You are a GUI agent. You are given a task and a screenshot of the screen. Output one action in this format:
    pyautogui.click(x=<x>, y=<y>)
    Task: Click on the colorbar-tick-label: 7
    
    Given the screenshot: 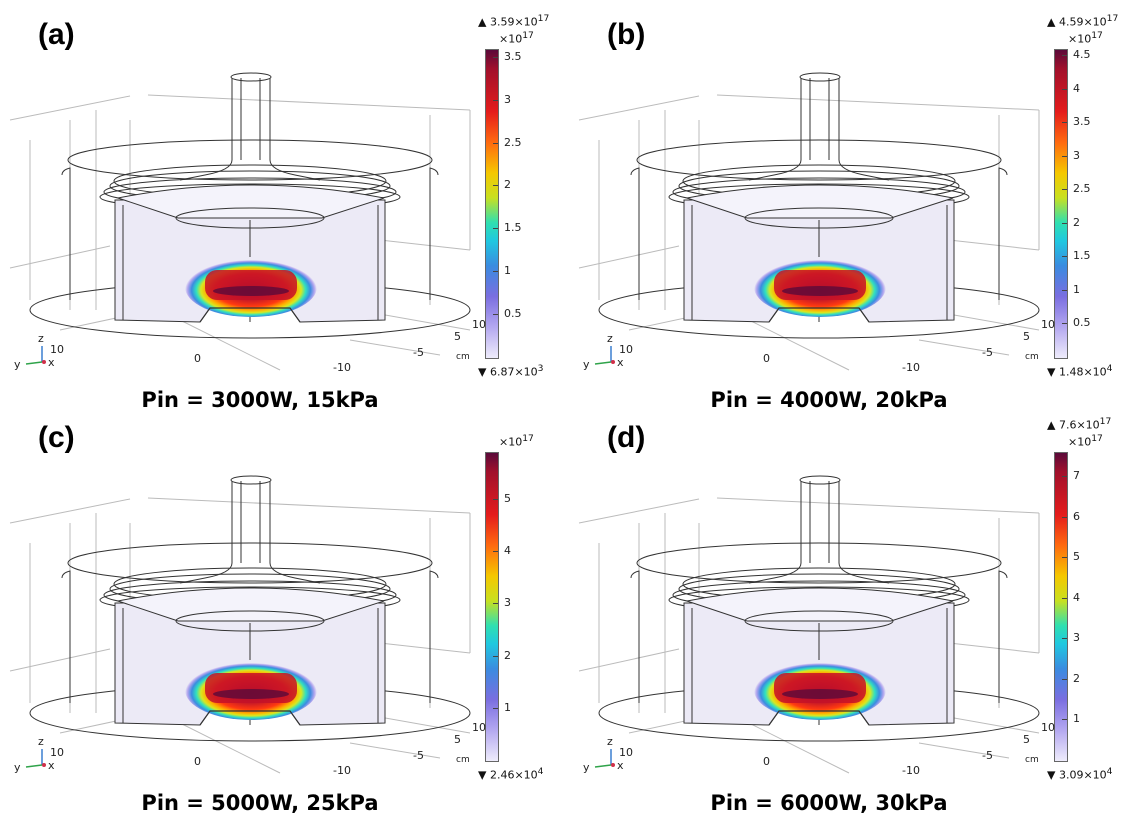 What is the action you would take?
    pyautogui.click(x=1076, y=476)
    